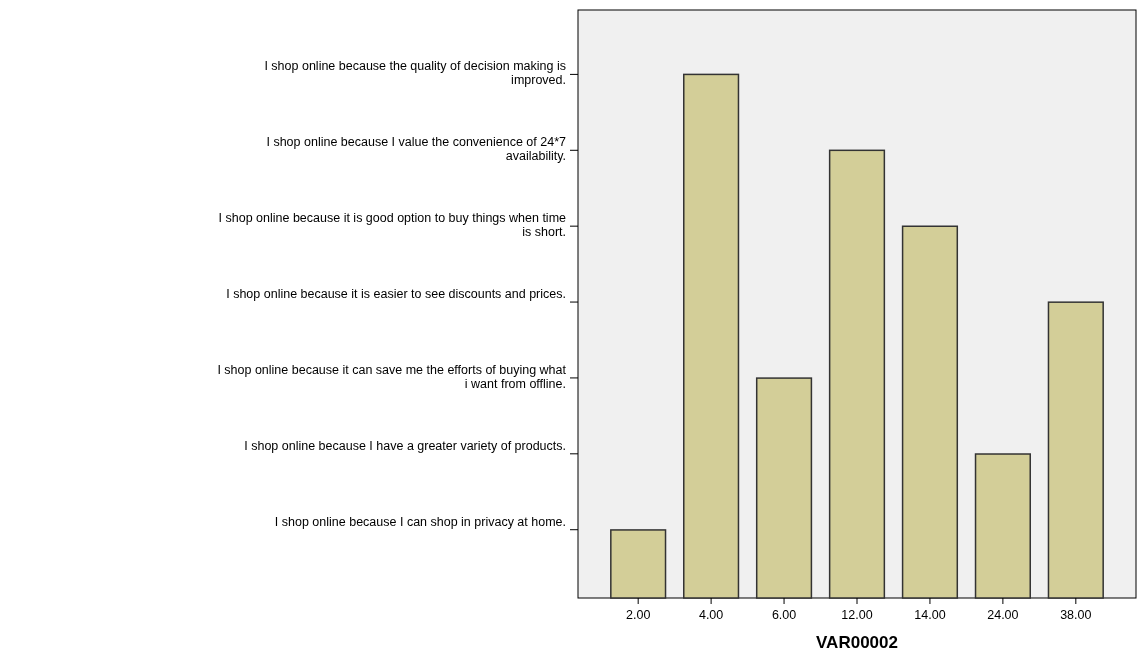 This screenshot has width=1146, height=658. What do you see at coordinates (857, 615) in the screenshot?
I see `x-tick-label: 12.00` at bounding box center [857, 615].